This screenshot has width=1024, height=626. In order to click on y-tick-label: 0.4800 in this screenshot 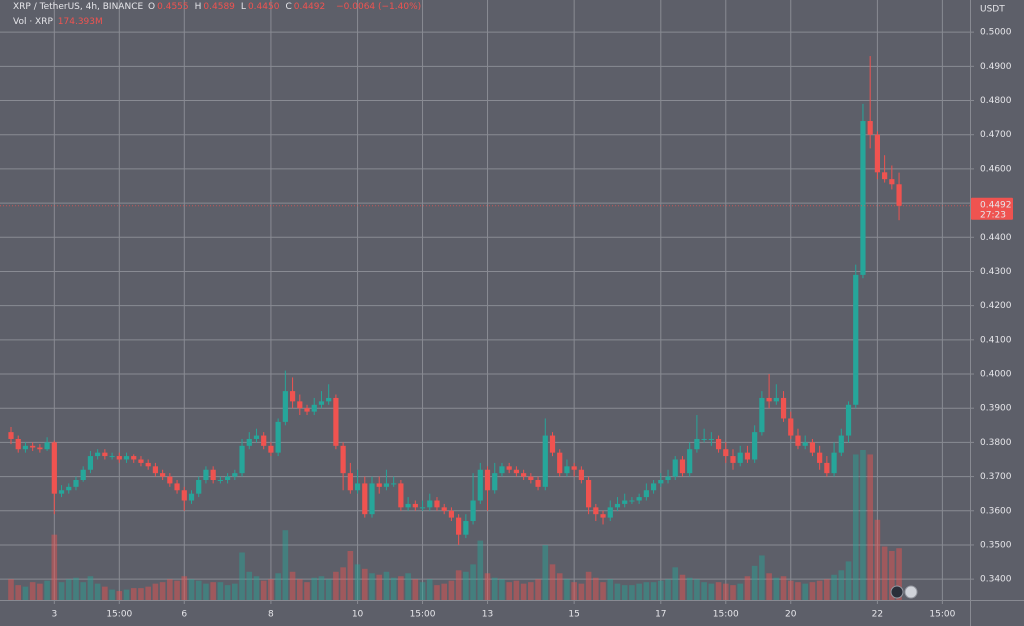, I will do `click(996, 101)`.